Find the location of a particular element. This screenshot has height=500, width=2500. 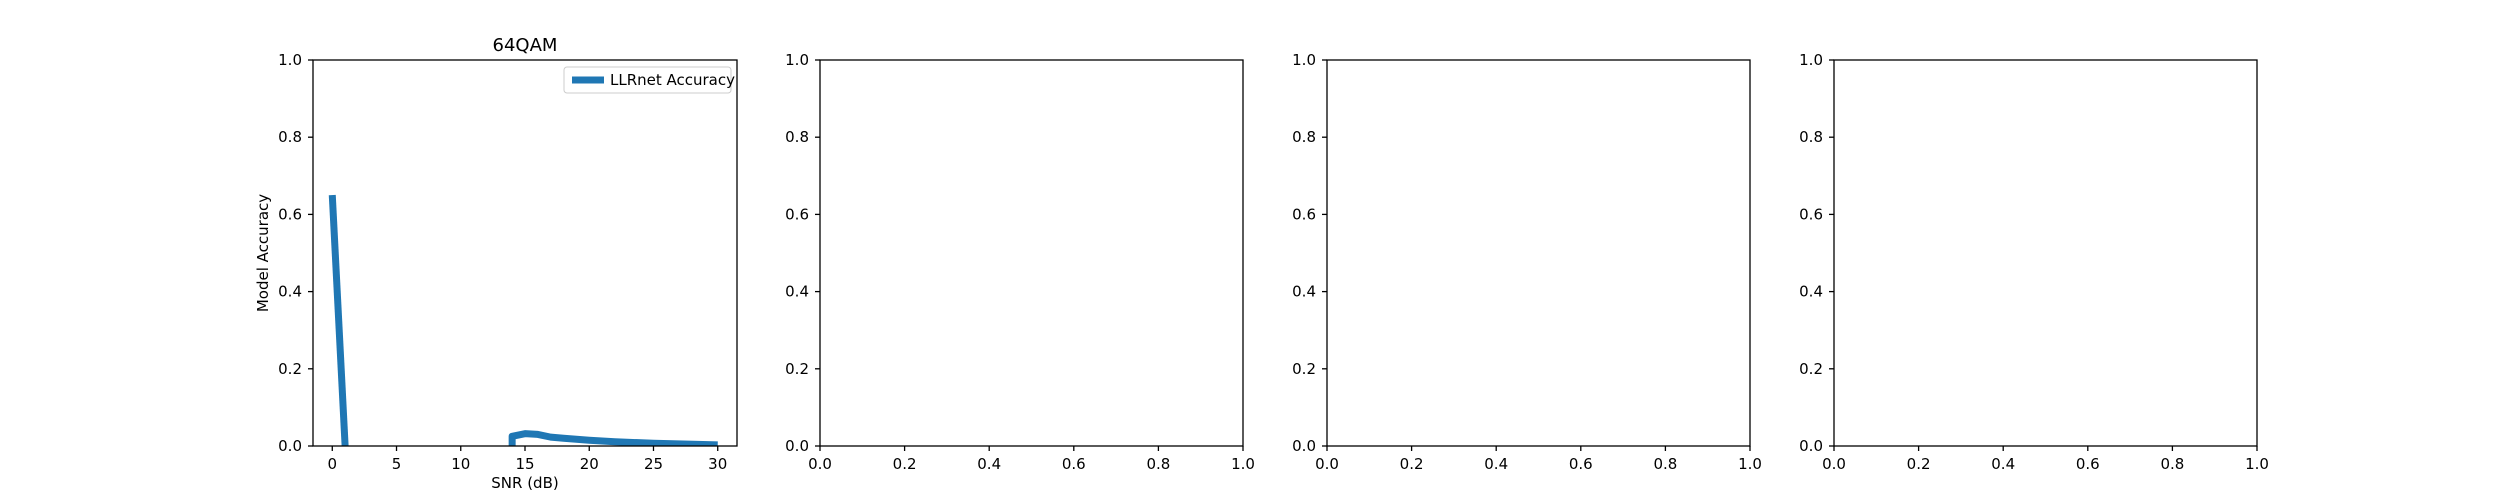

y-axis-label: Model Accuracy is located at coordinates (263, 253).